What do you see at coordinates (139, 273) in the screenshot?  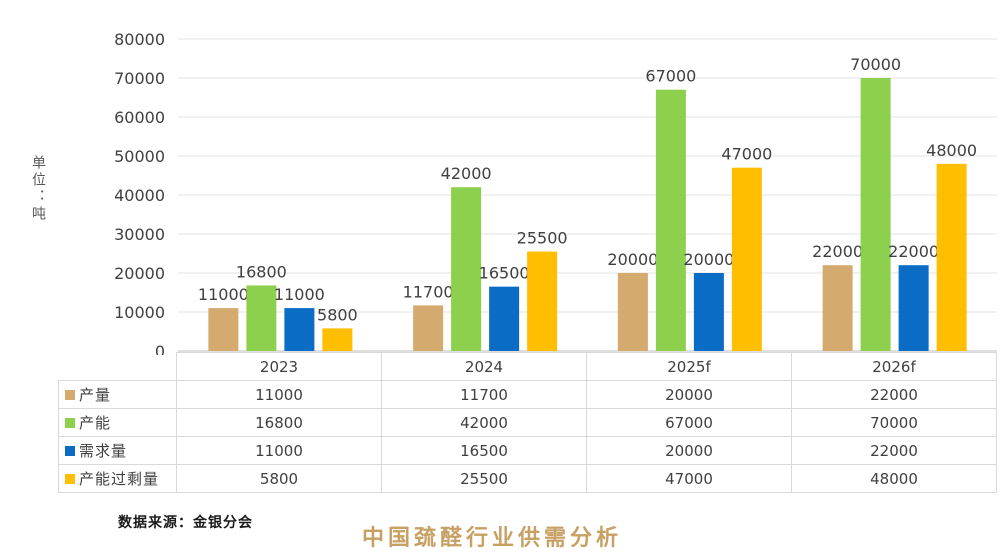 I see `y-tick-label: 20000` at bounding box center [139, 273].